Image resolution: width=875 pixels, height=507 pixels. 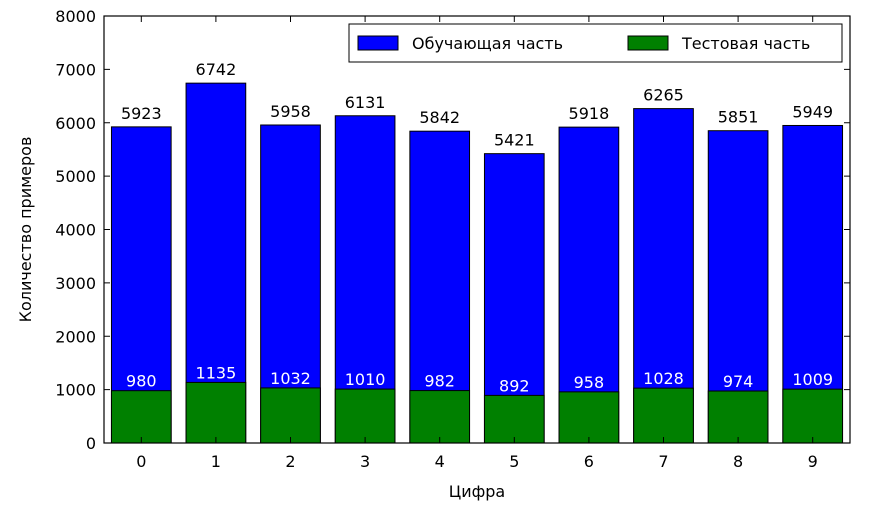 What do you see at coordinates (290, 378) in the screenshot?
I see `data-label-test-2: 1032` at bounding box center [290, 378].